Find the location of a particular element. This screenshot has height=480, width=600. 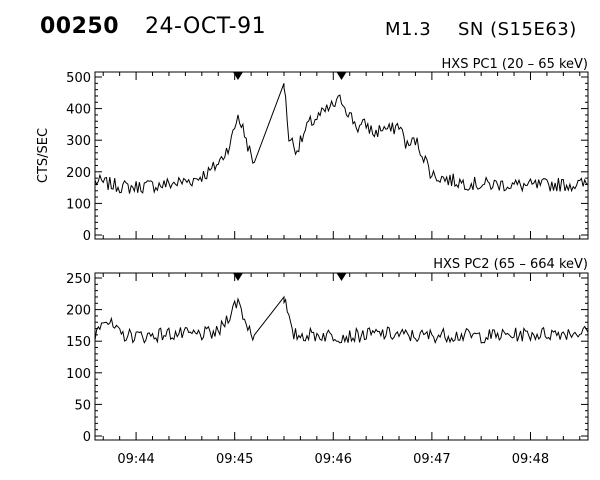

flare-class: M1.3 is located at coordinates (408, 29).